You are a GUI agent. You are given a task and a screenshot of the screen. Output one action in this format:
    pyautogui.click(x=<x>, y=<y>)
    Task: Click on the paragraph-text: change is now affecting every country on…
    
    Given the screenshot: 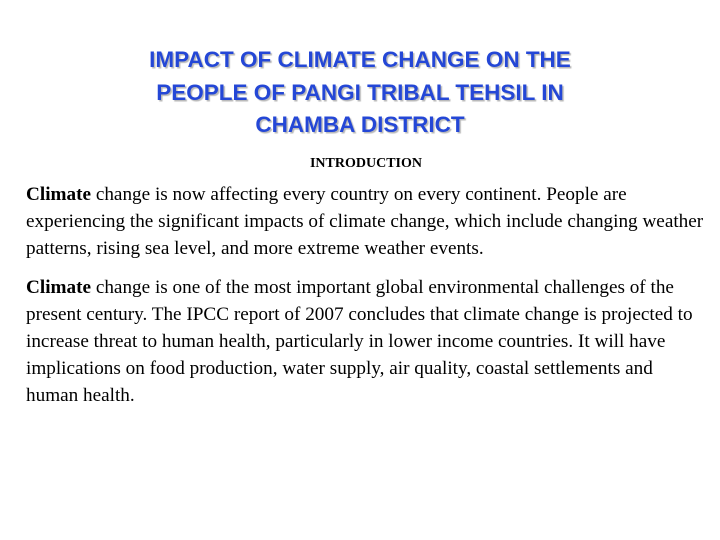 What is the action you would take?
    pyautogui.click(x=365, y=221)
    